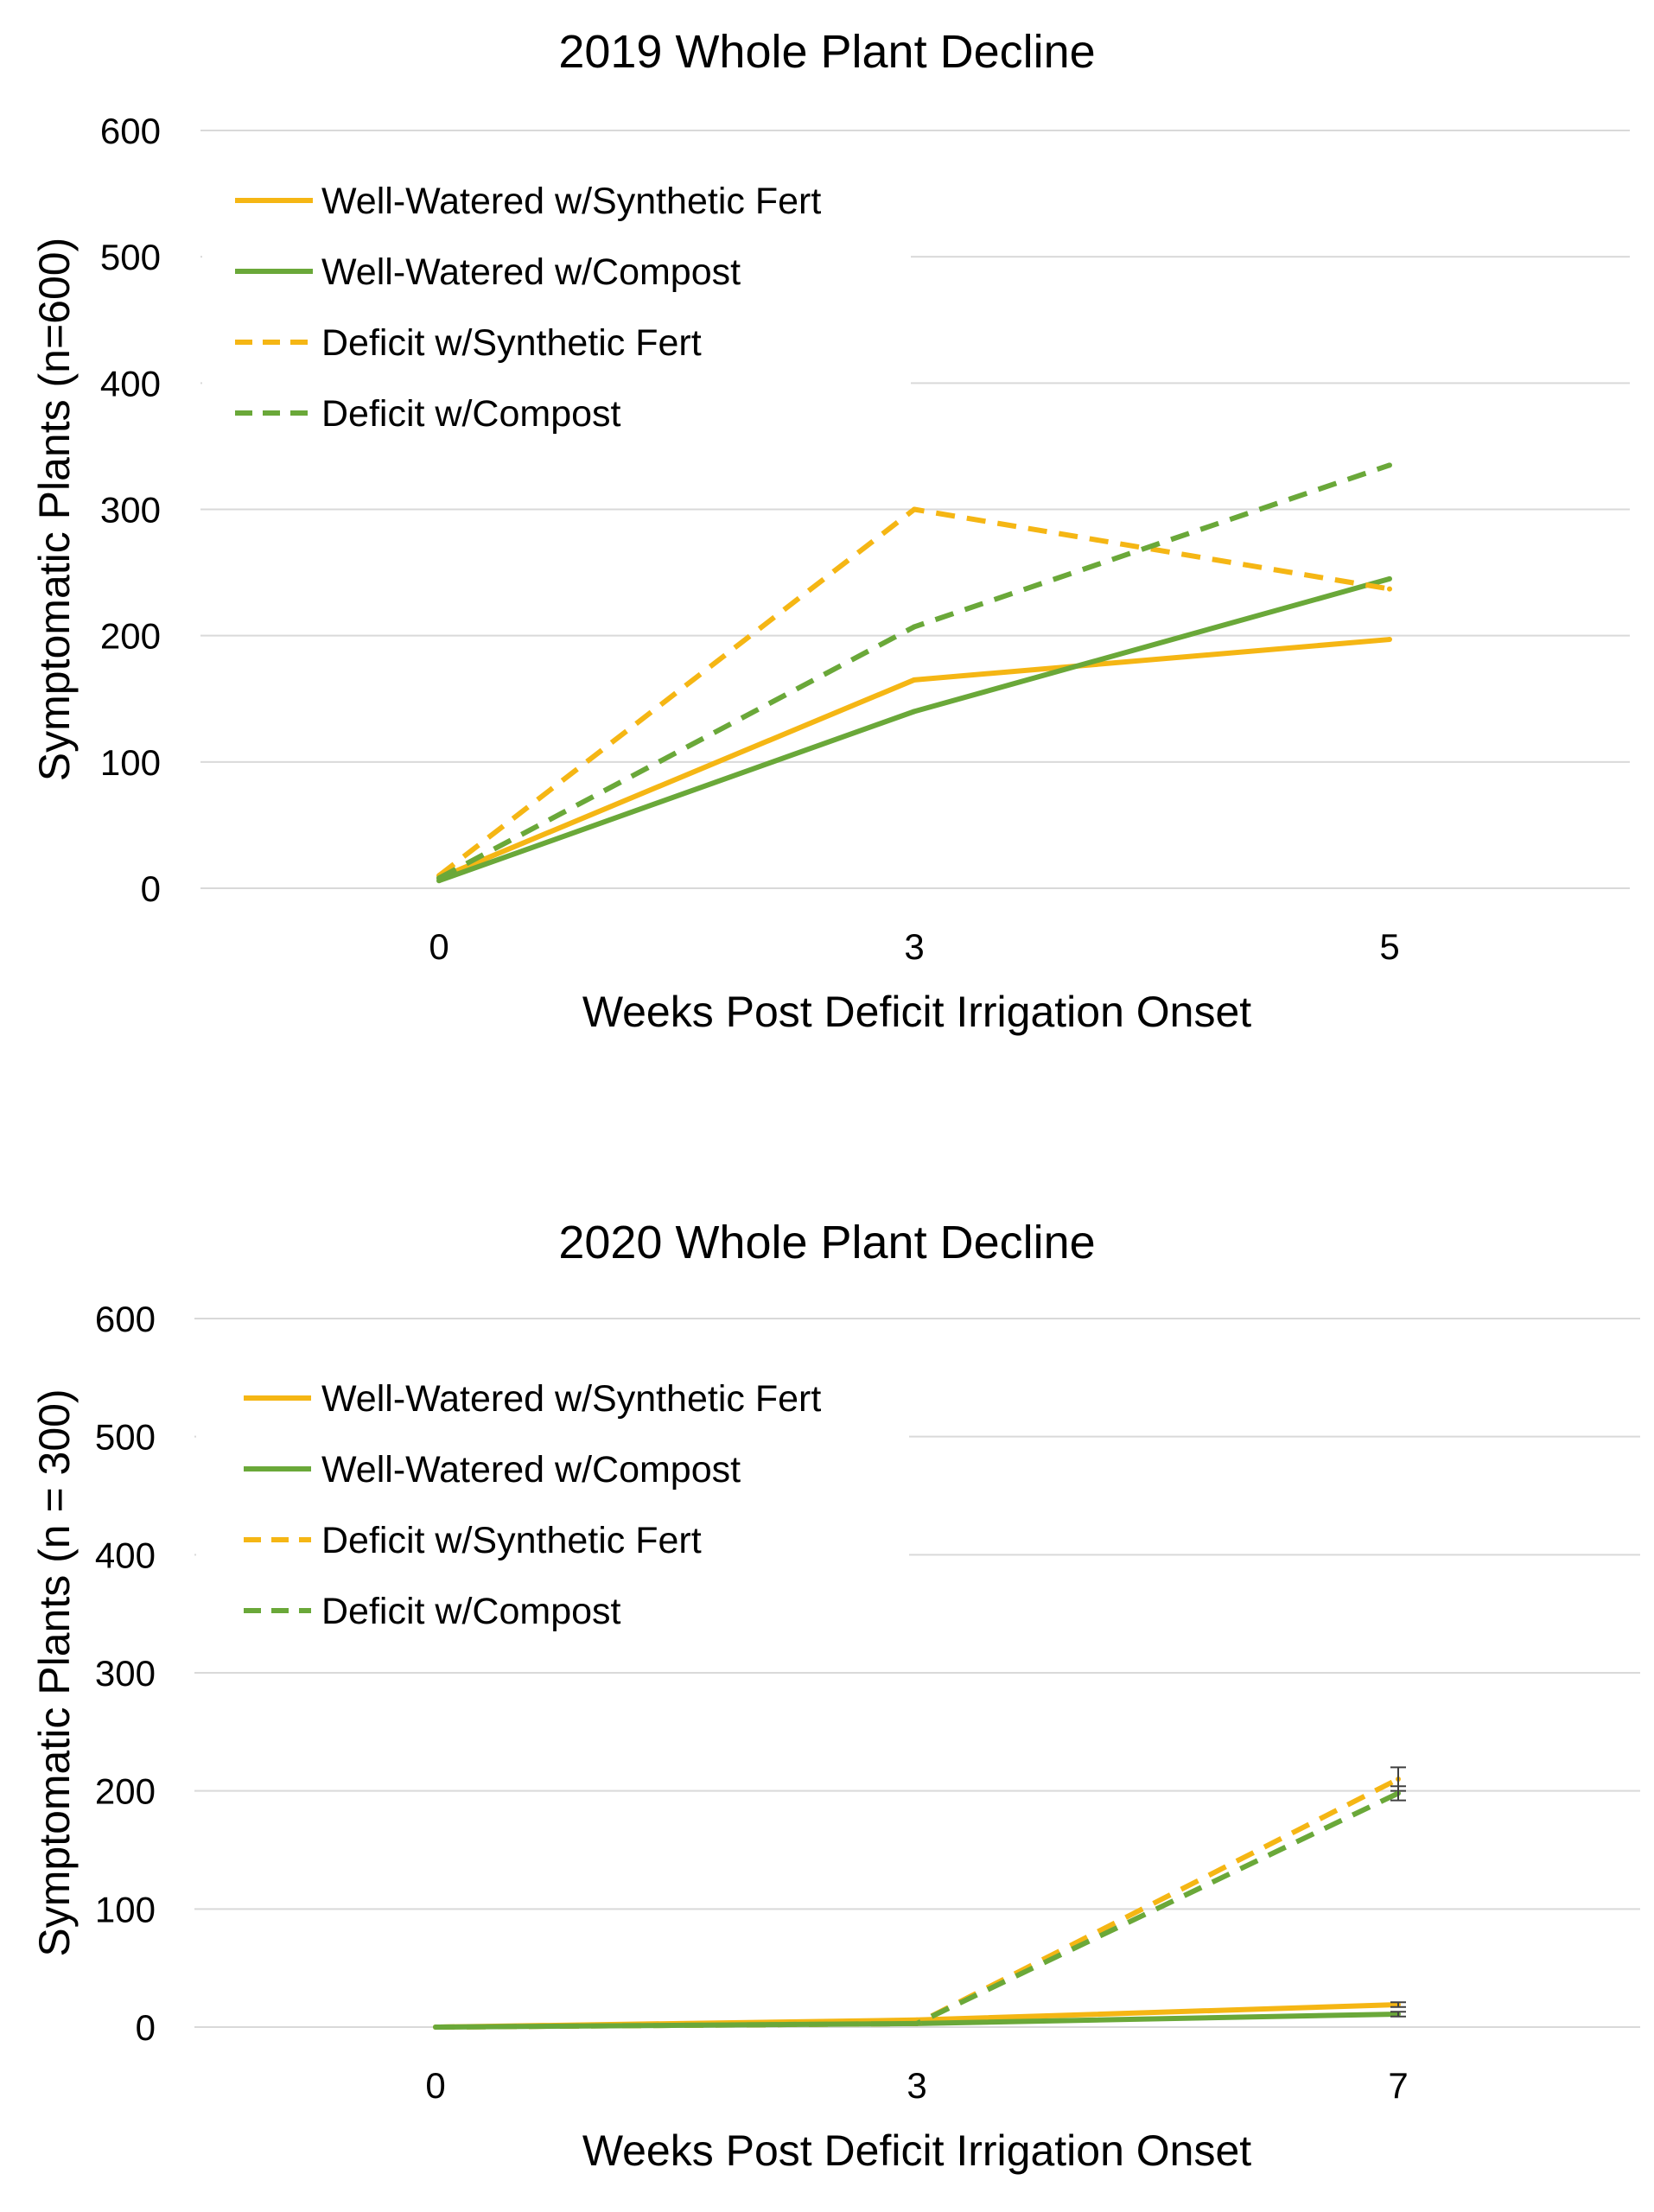 This screenshot has width=1654, height=2212. I want to click on y-tick-label-2020-100: 100, so click(125, 1909).